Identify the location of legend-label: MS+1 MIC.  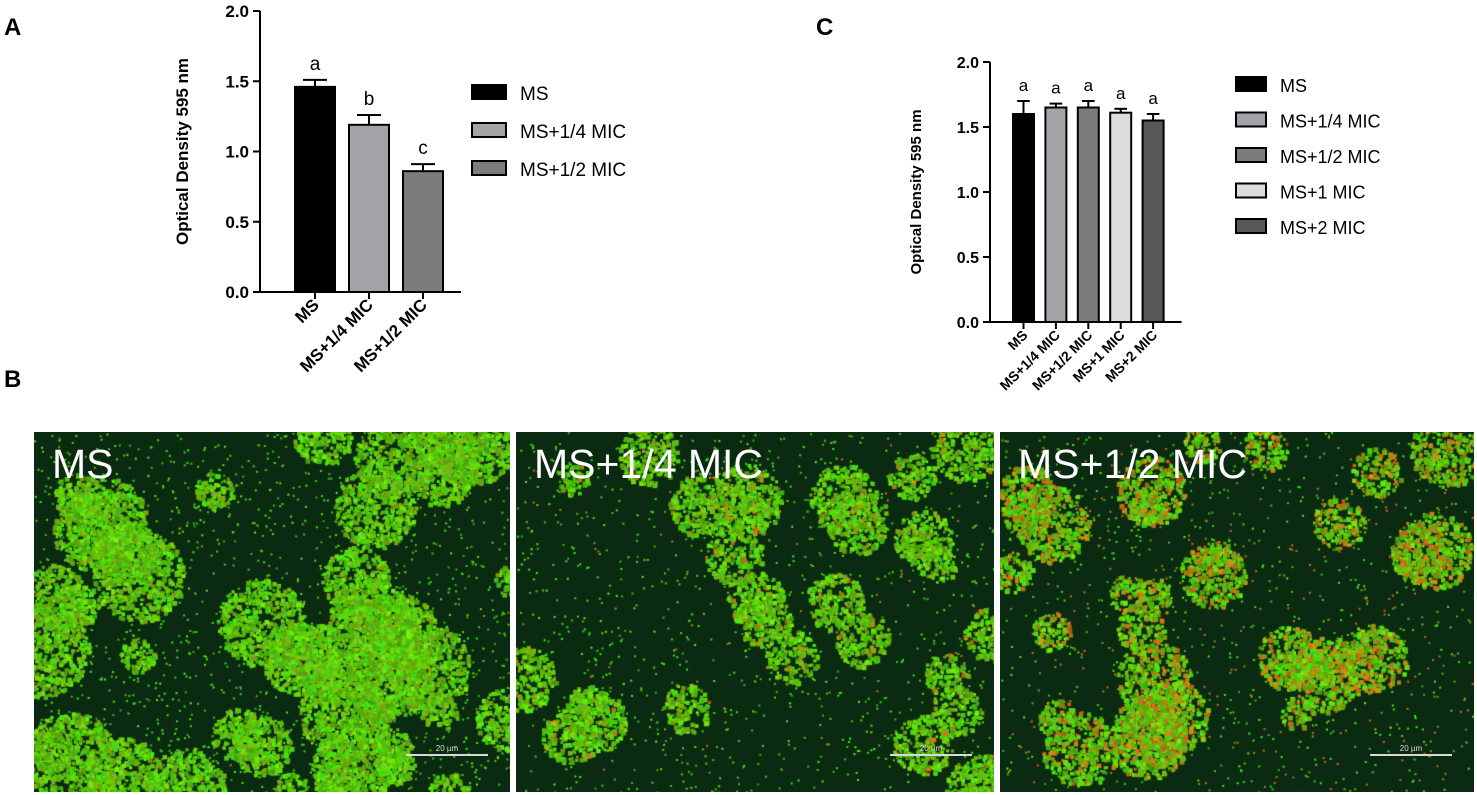
(1323, 193).